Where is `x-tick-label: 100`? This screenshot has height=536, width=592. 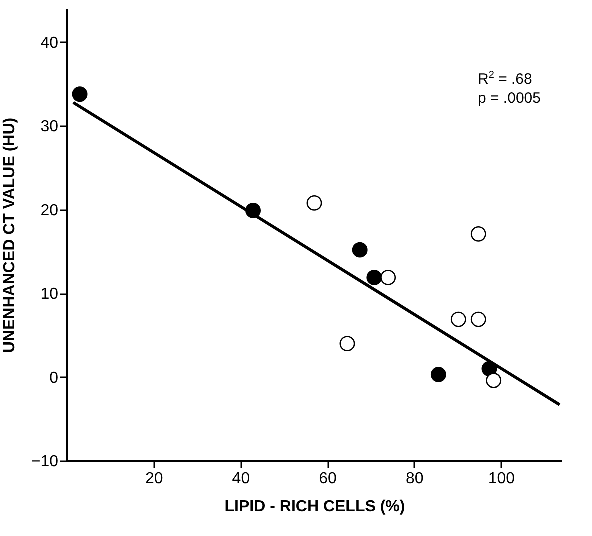 x-tick-label: 100 is located at coordinates (502, 479).